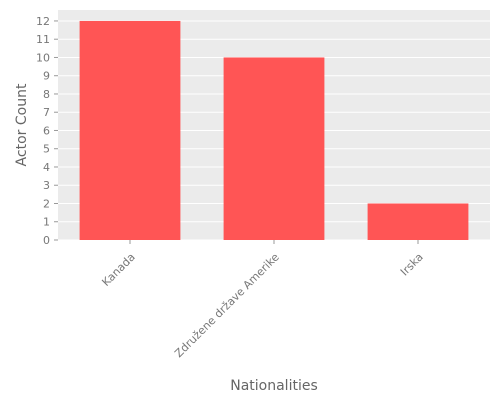  What do you see at coordinates (46, 130) in the screenshot?
I see `y-tick-label: 6` at bounding box center [46, 130].